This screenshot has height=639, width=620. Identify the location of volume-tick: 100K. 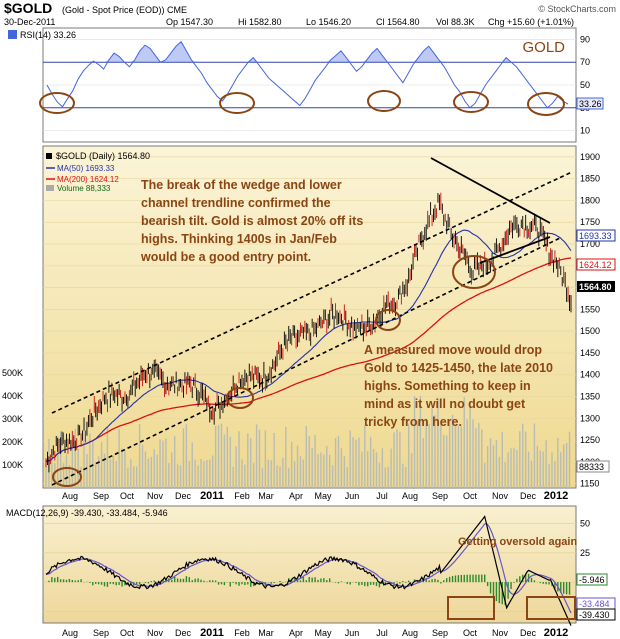
(12, 465).